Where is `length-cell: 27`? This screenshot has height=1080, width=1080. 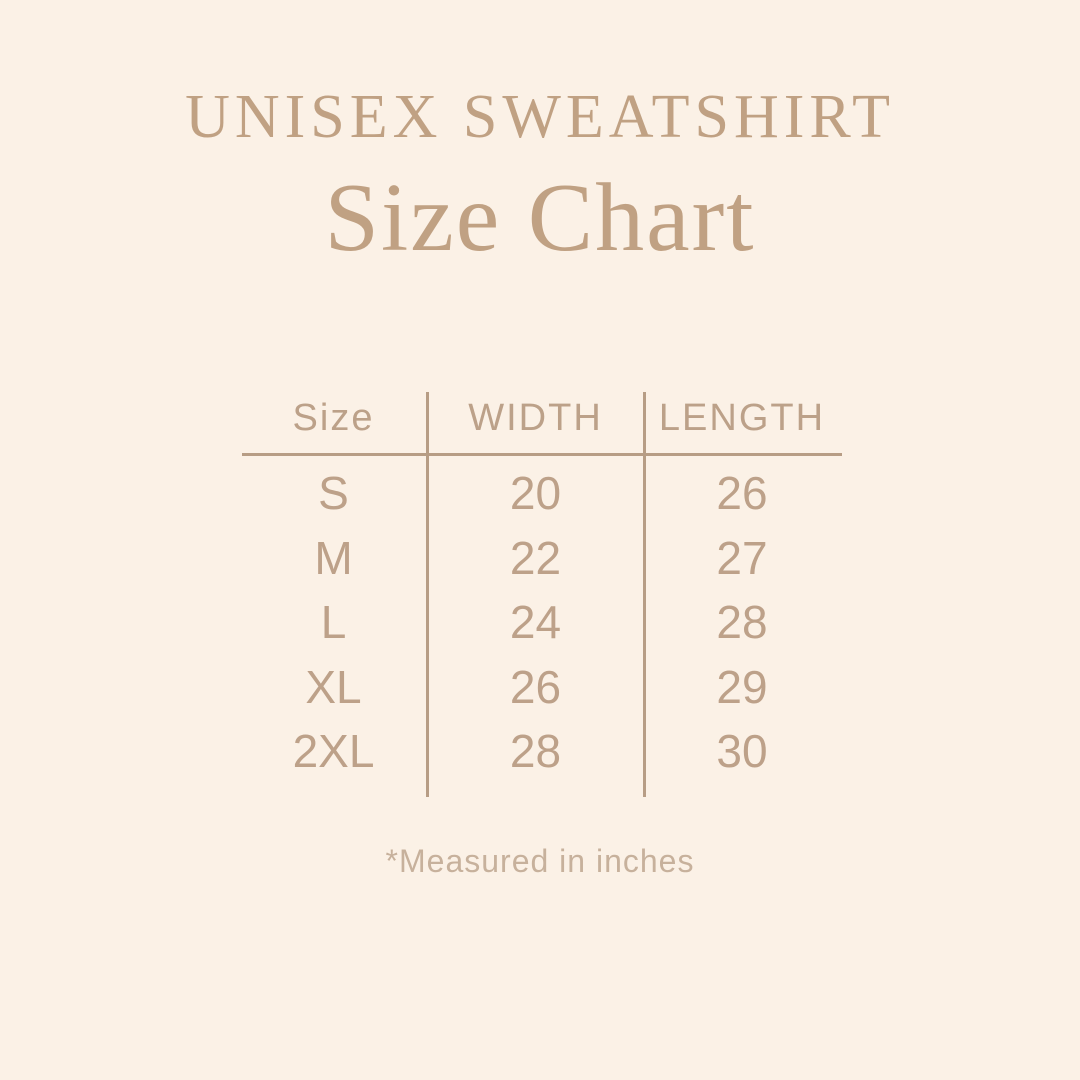 length-cell: 27 is located at coordinates (742, 557).